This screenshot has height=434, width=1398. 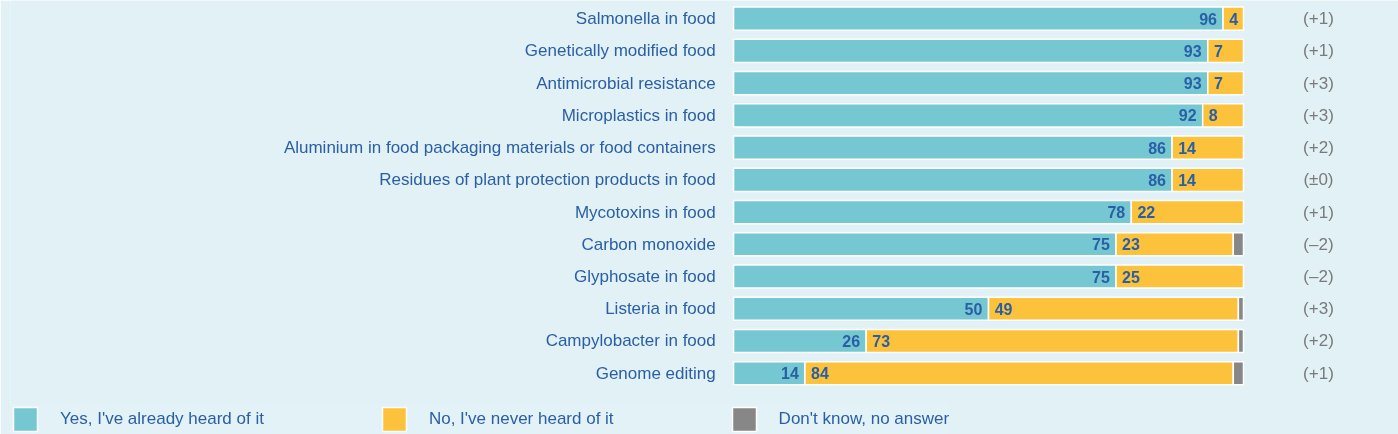 What do you see at coordinates (645, 212) in the screenshot?
I see `y-tick-label: Mycotoxins in food` at bounding box center [645, 212].